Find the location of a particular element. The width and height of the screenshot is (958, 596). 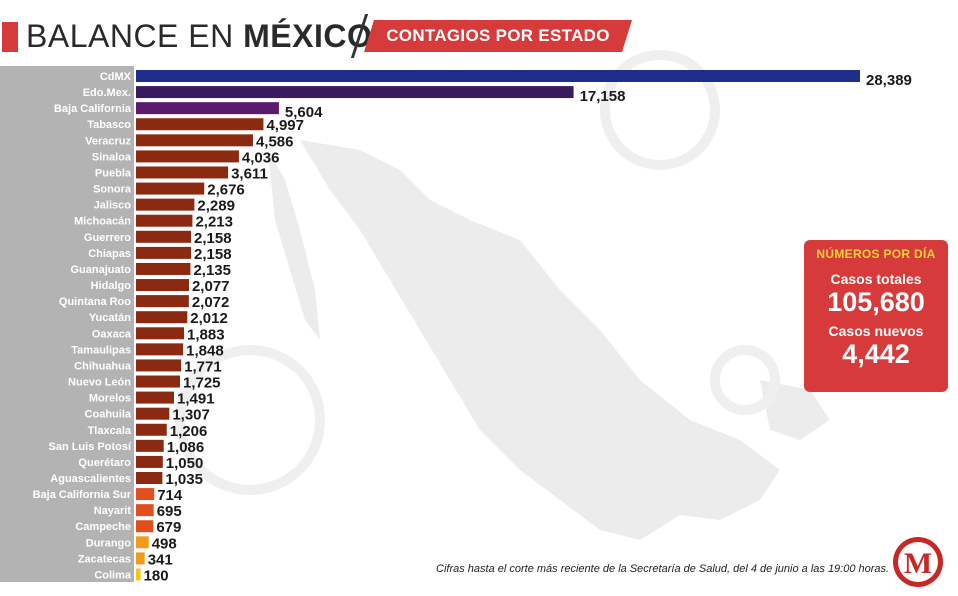

category-label: Veracruz is located at coordinates (108, 141).